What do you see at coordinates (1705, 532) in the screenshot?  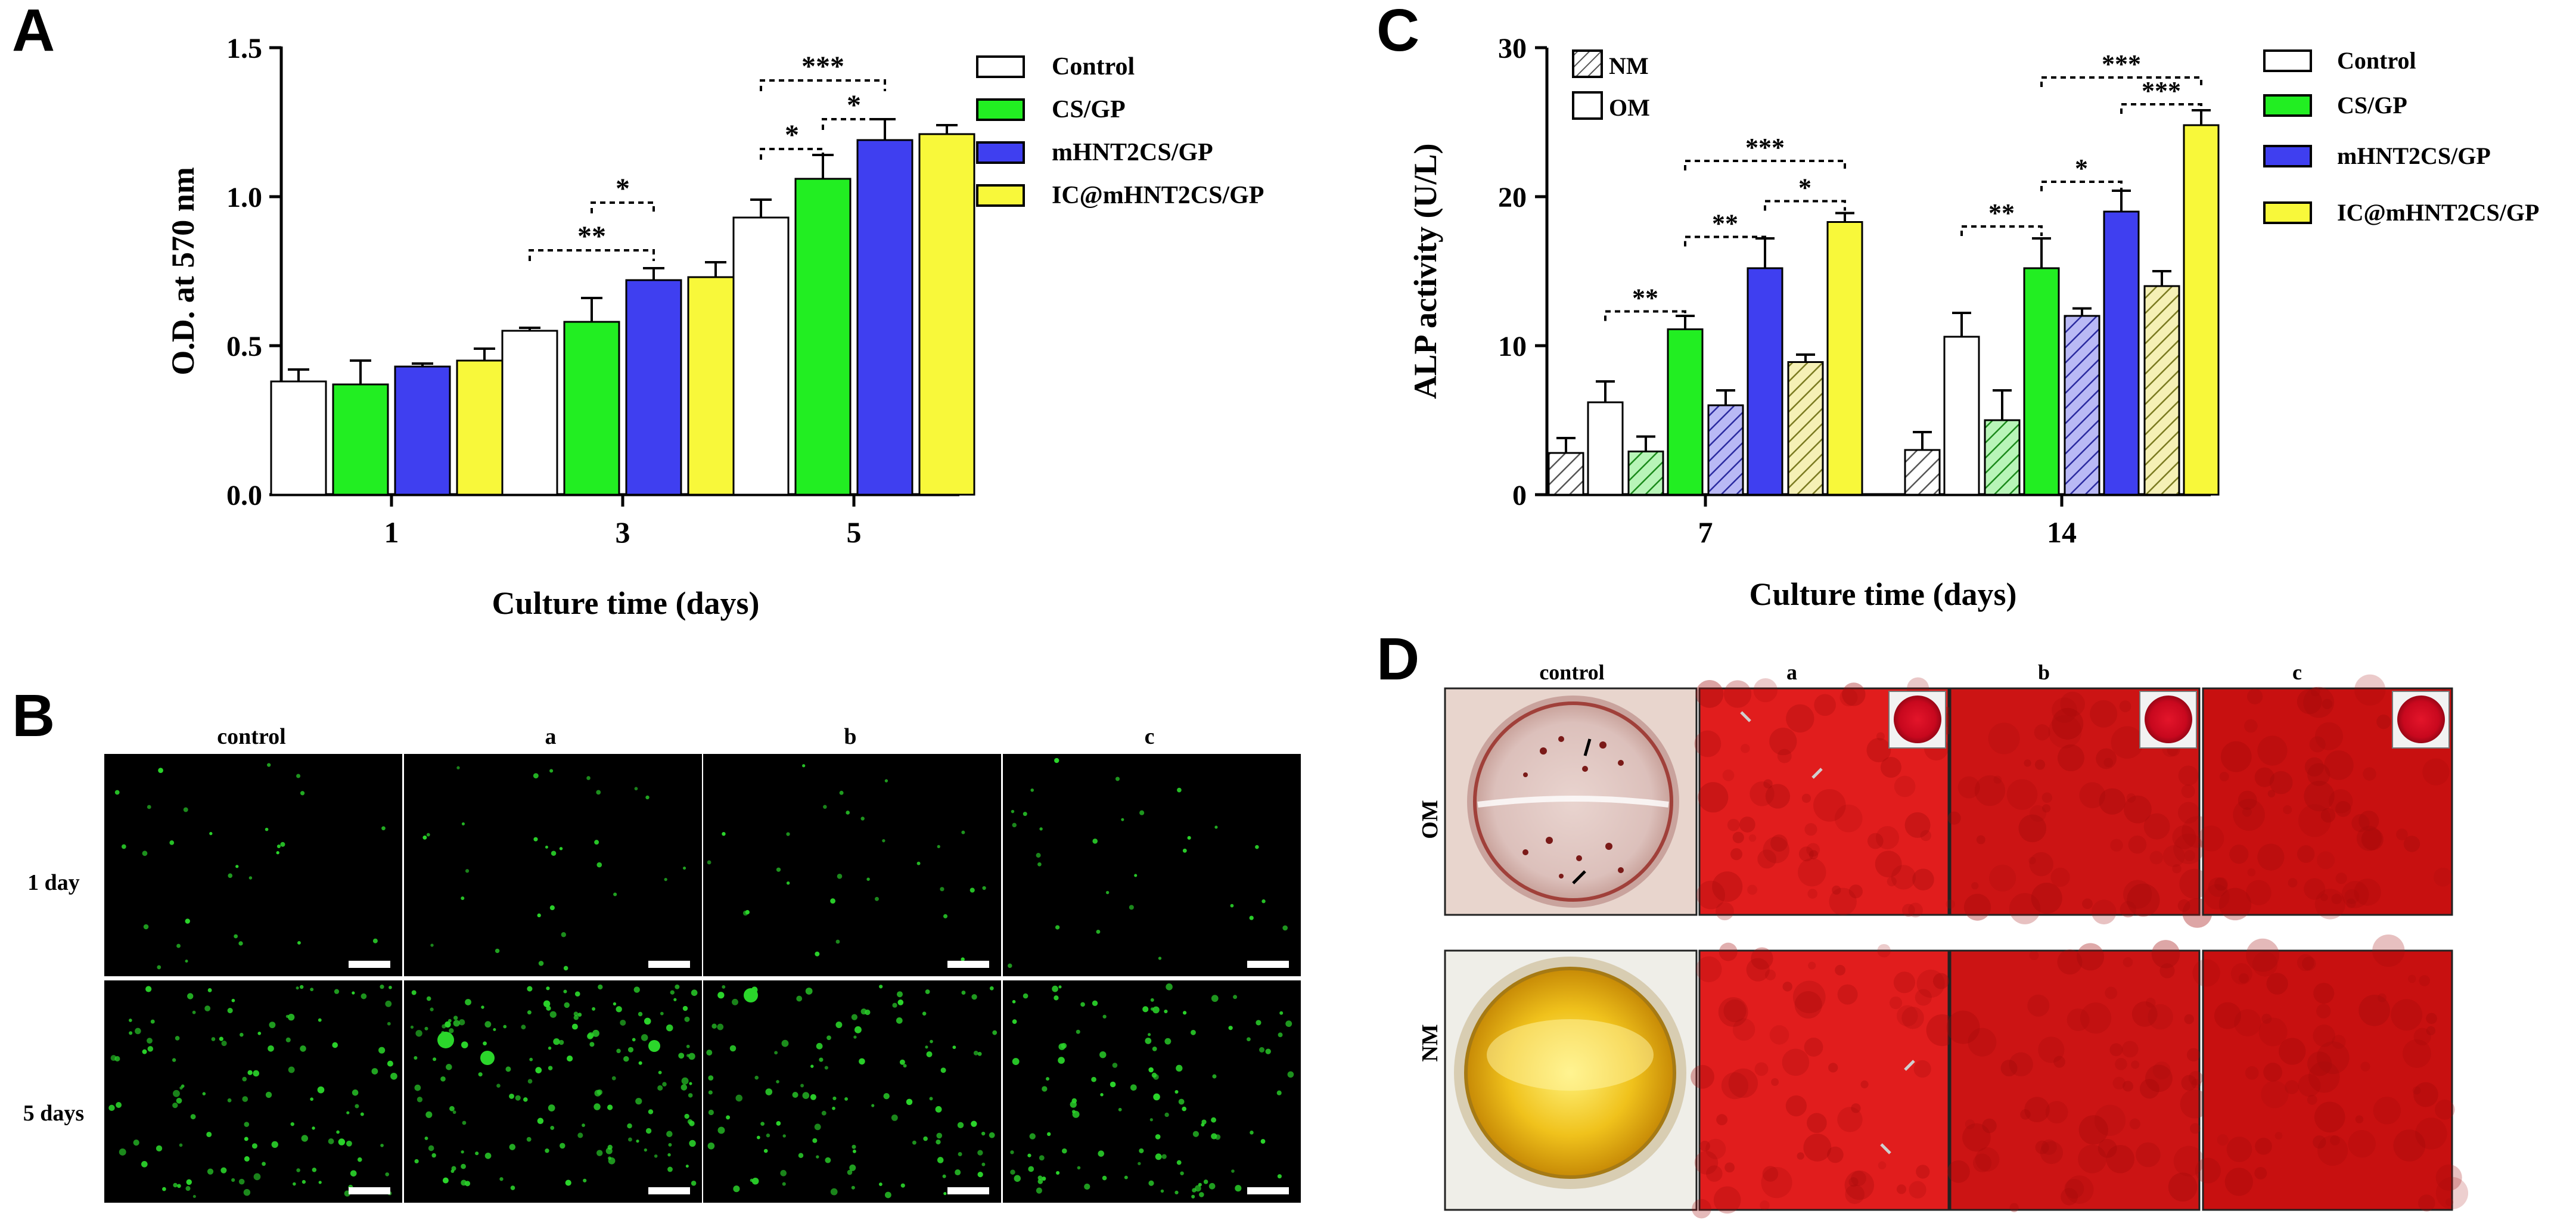 I see `x-tick-label: 7` at bounding box center [1705, 532].